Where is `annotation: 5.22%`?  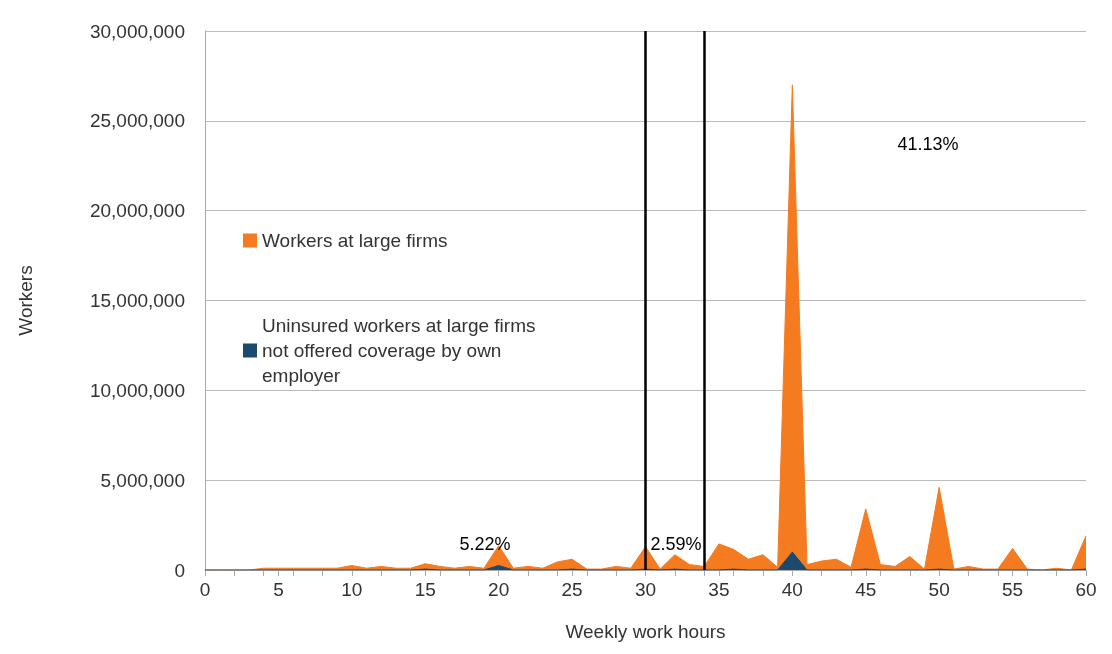 annotation: 5.22% is located at coordinates (485, 544).